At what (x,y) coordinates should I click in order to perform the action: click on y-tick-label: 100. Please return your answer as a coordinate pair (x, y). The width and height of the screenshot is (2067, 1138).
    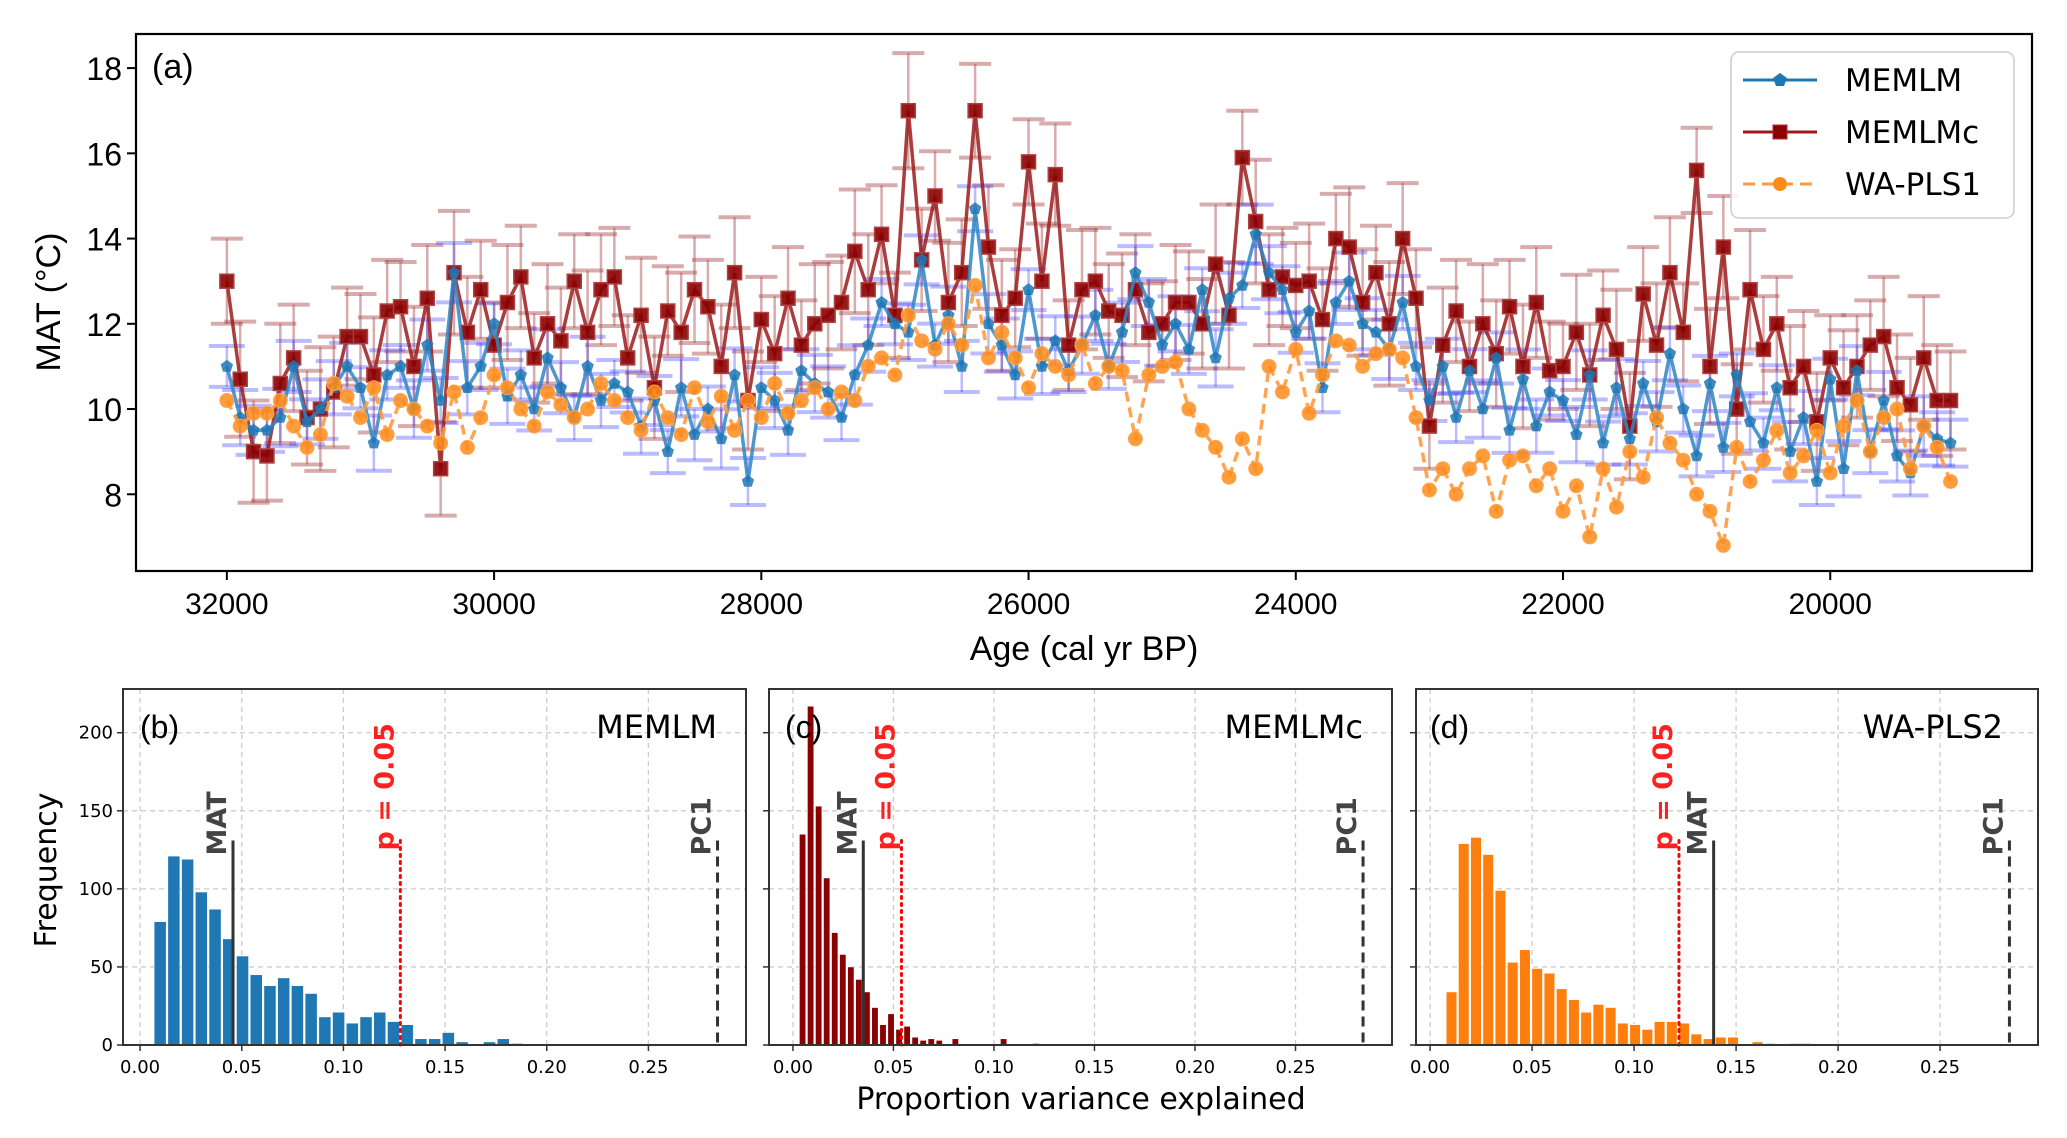
    Looking at the image, I should click on (96, 889).